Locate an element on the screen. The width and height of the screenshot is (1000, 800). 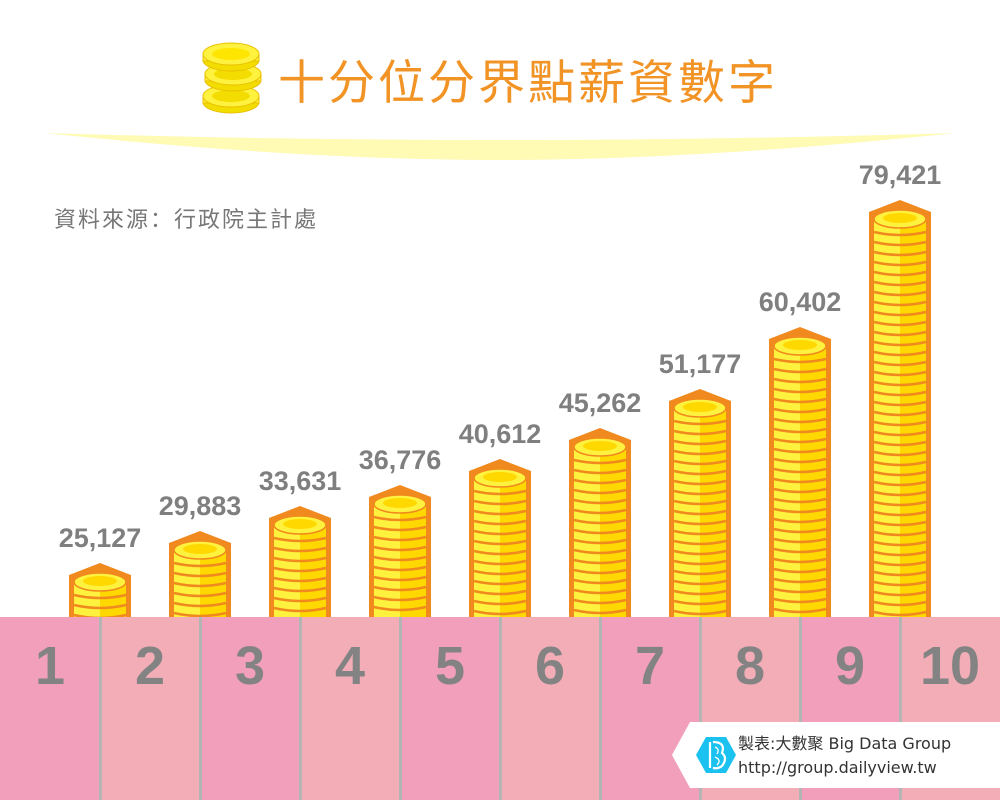
value-label: 79,421 is located at coordinates (900, 175).